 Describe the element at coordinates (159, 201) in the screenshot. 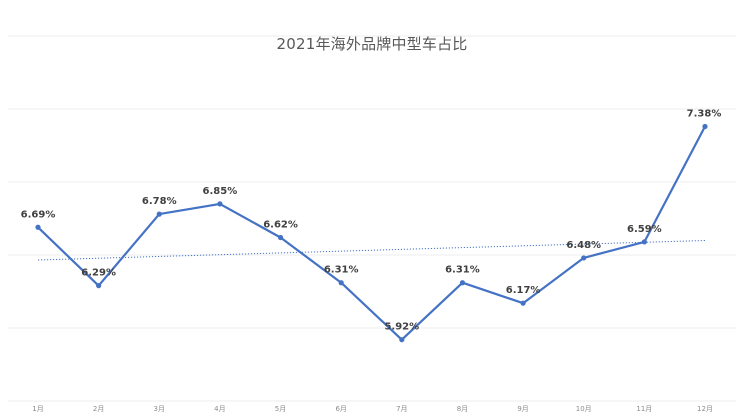

I see `data-label-3: 6.78%` at that location.